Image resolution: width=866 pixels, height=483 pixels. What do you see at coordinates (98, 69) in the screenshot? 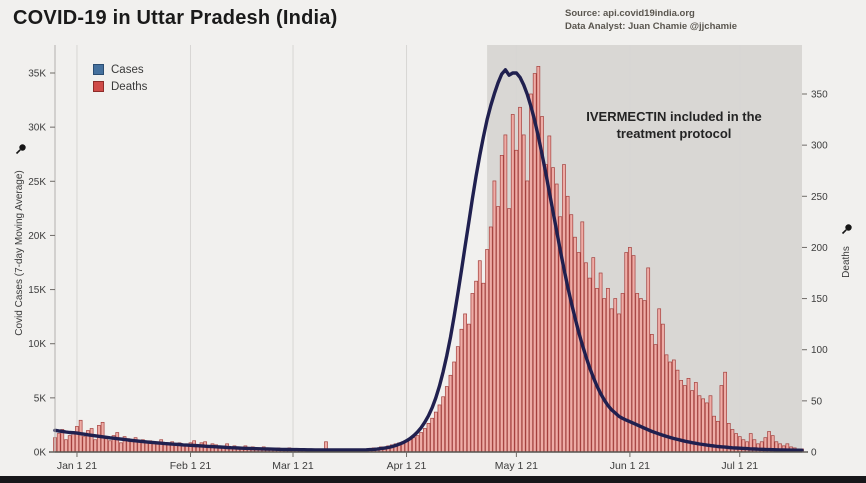
I see `cases-swatch-icon` at bounding box center [98, 69].